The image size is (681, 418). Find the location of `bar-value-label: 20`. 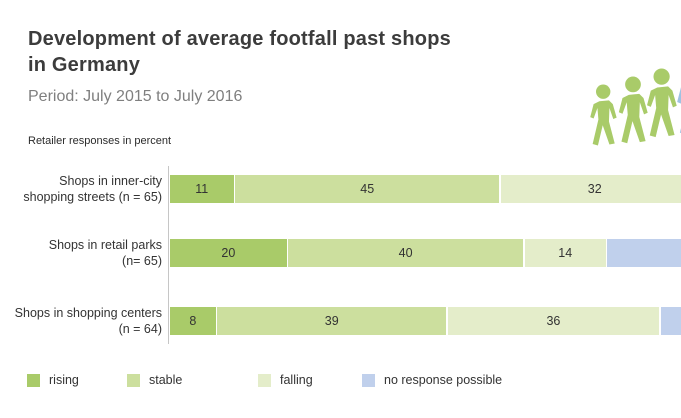

bar-value-label: 20 is located at coordinates (228, 253).